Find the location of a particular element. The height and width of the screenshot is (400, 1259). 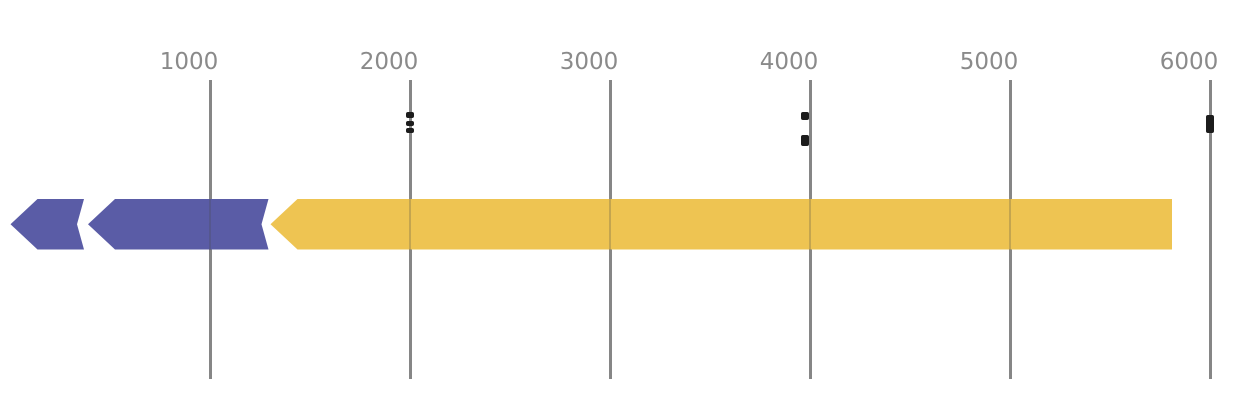

axis-tick-label-5000: 5000 is located at coordinates (989, 62).